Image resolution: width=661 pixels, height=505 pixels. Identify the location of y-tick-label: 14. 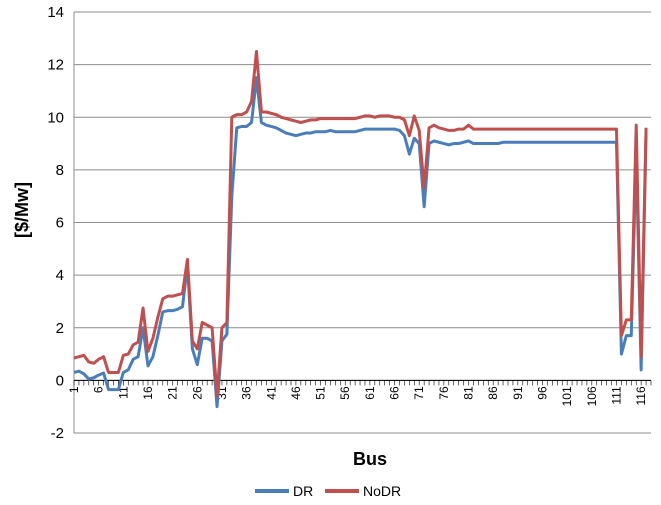
(55, 12).